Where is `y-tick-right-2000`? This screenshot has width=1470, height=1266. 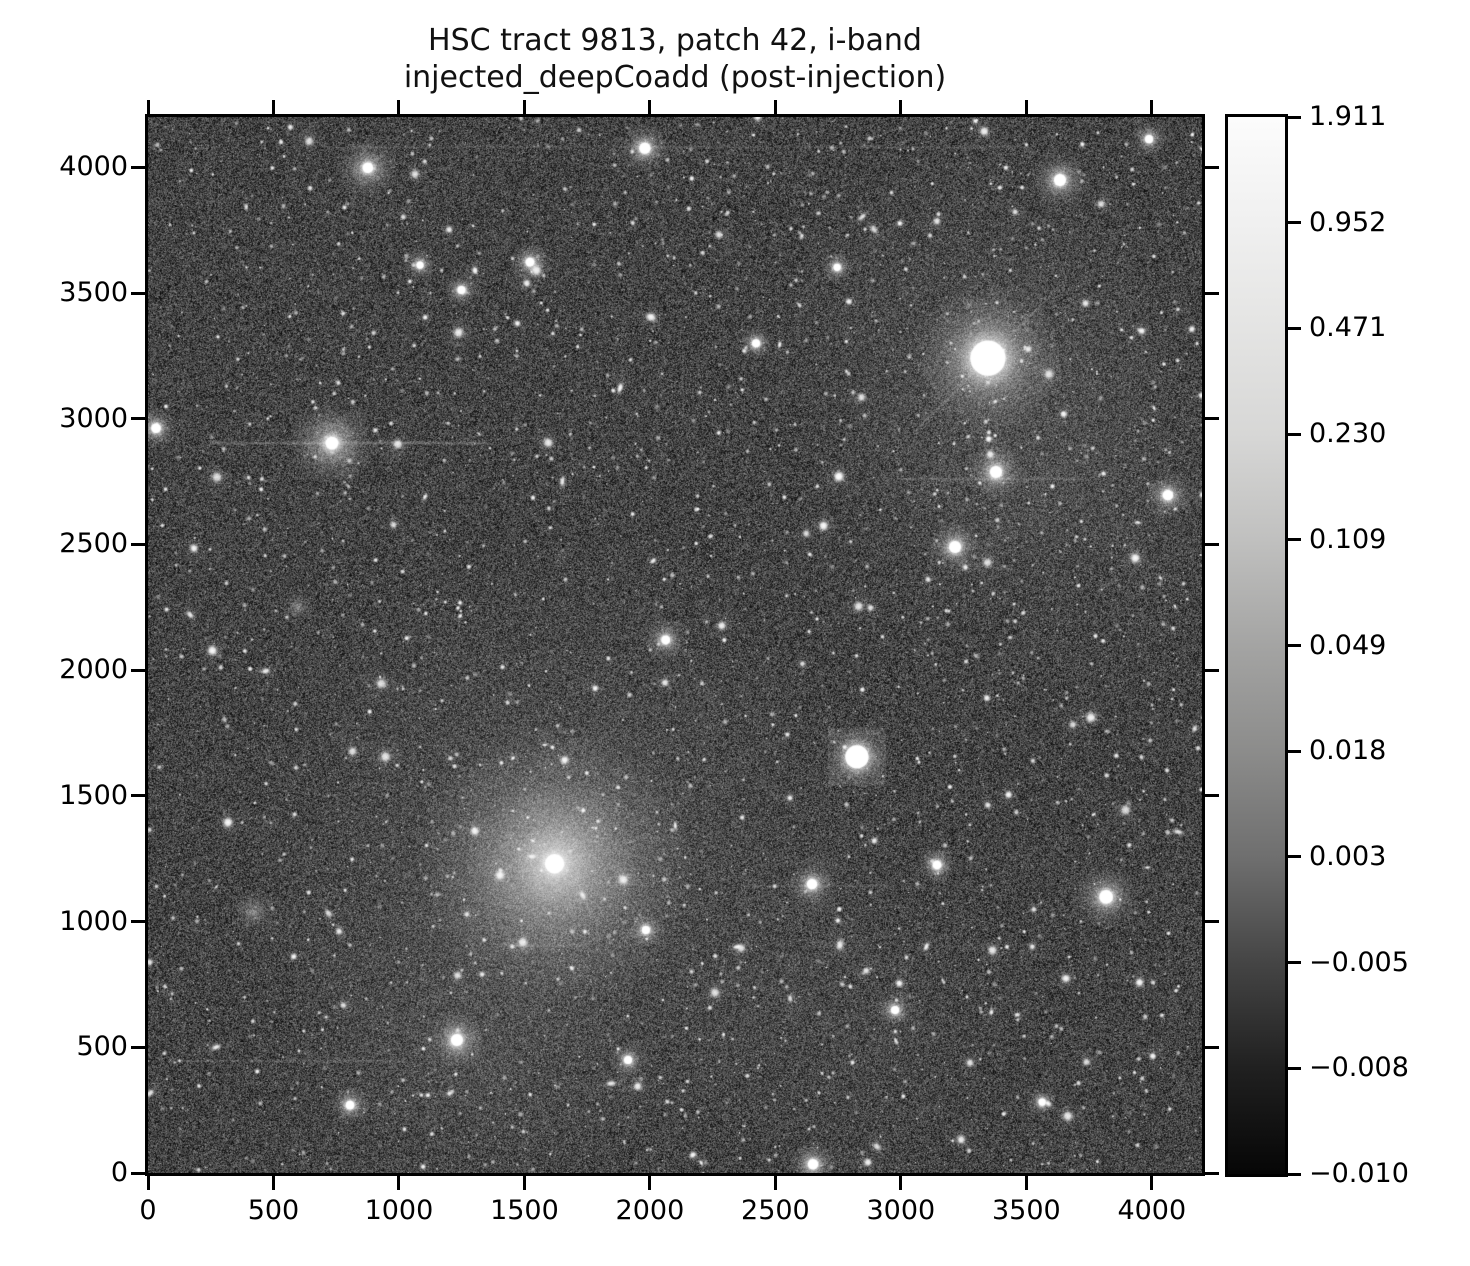
y-tick-right-2000 is located at coordinates (1212, 670).